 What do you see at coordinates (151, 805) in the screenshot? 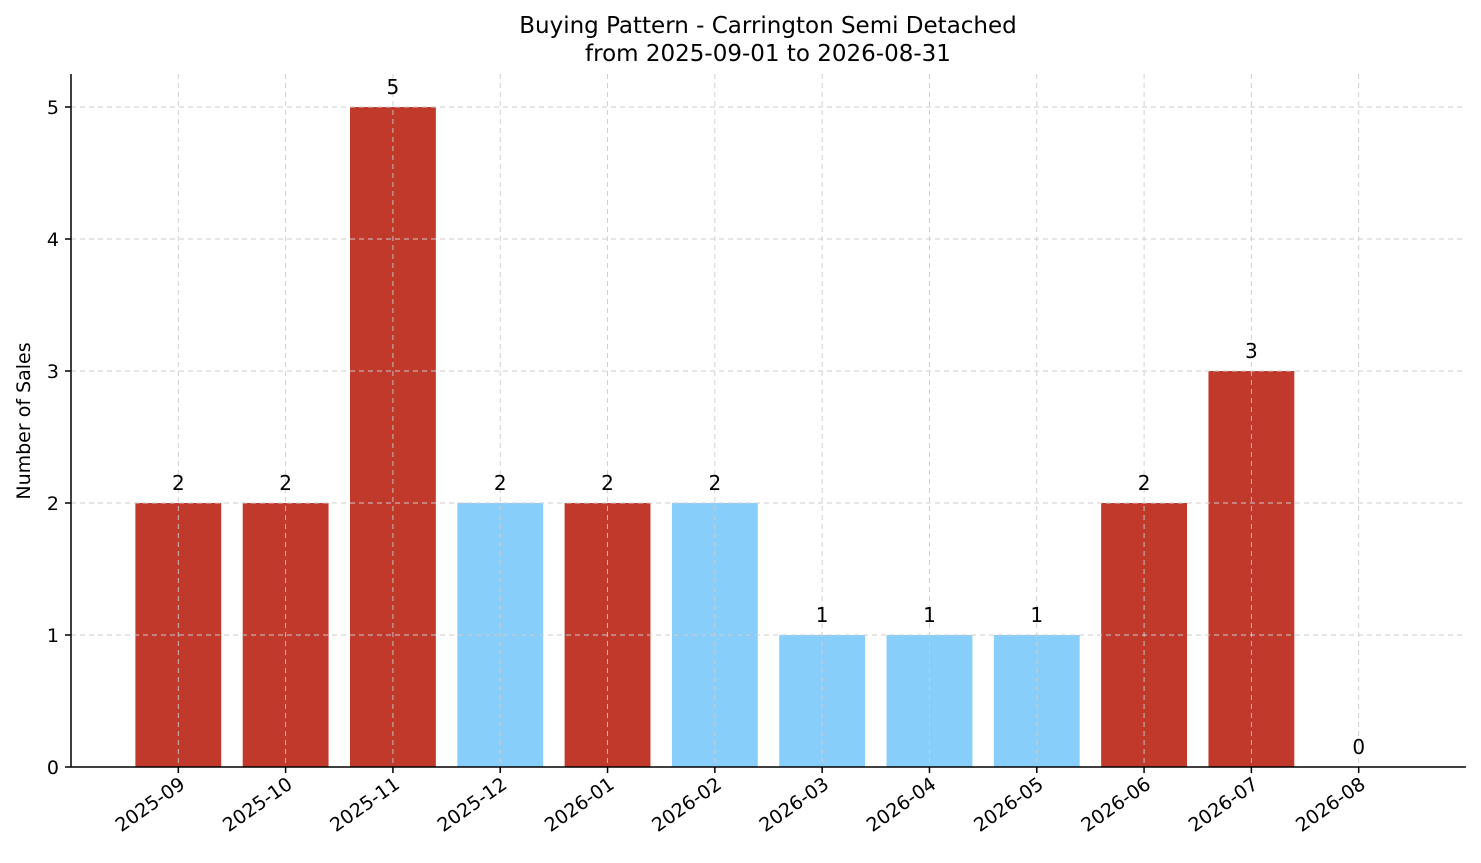
I see `x-tick-label: 2025-09` at bounding box center [151, 805].